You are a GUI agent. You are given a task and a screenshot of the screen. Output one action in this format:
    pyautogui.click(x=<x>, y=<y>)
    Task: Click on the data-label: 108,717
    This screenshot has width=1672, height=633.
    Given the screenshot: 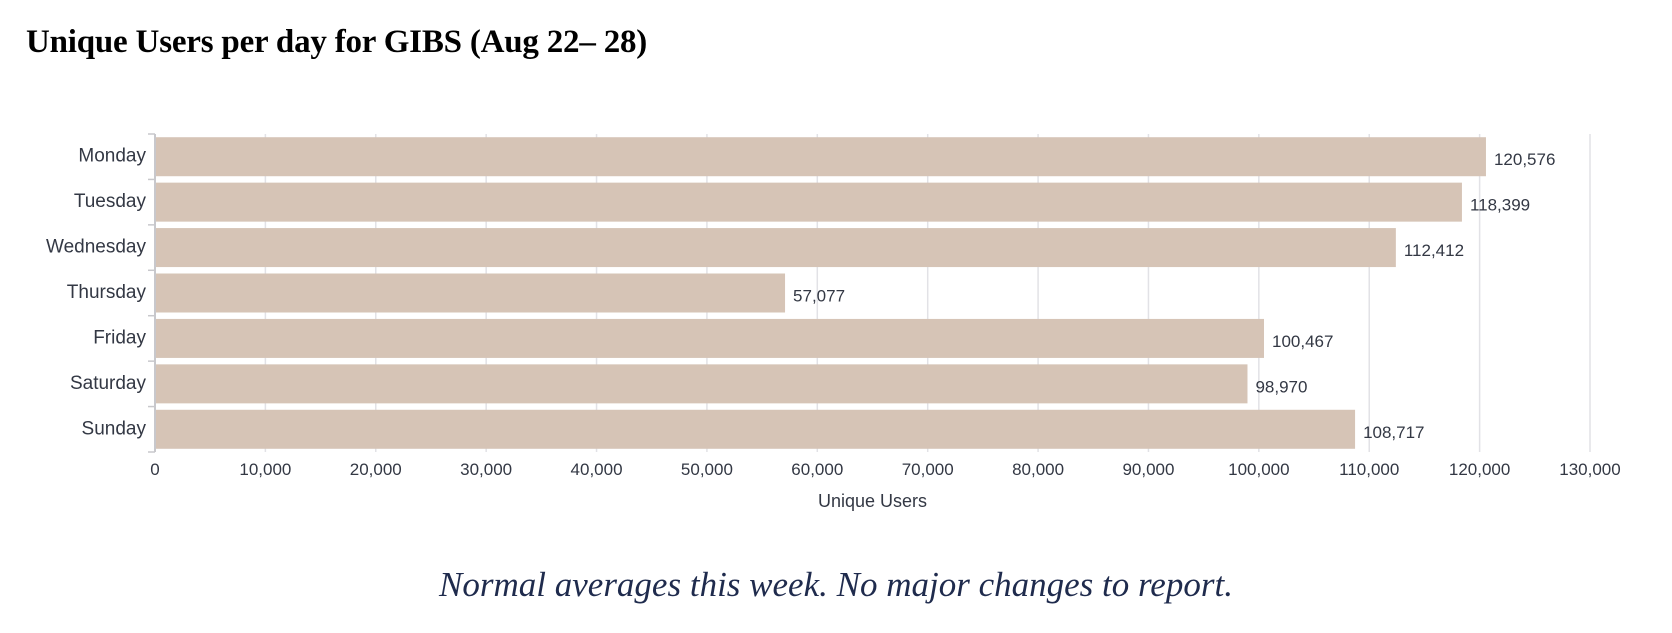 What is the action you would take?
    pyautogui.click(x=1393, y=432)
    